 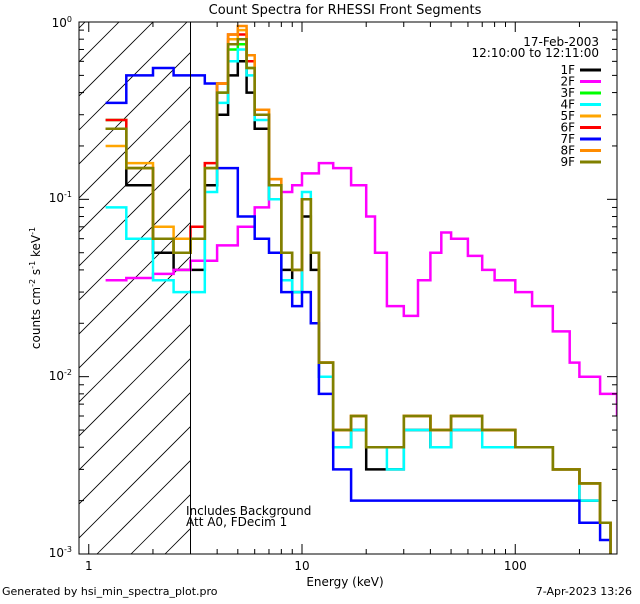 I want to click on svg-text: 10⁰, so click(x=62, y=22).